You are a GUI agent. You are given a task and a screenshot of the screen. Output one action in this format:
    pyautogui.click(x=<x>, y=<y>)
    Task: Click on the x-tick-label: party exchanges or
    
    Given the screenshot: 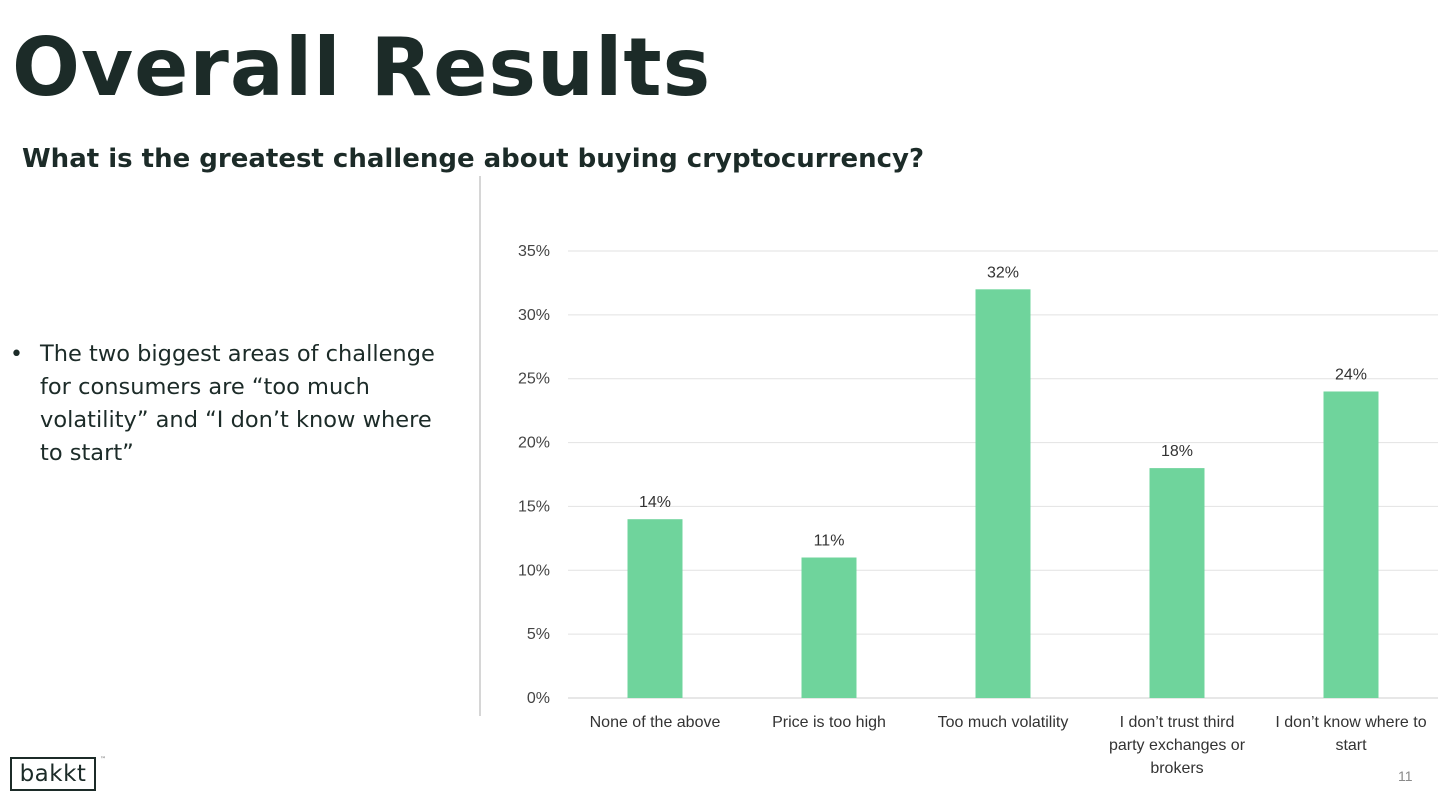 What is the action you would take?
    pyautogui.click(x=1177, y=745)
    